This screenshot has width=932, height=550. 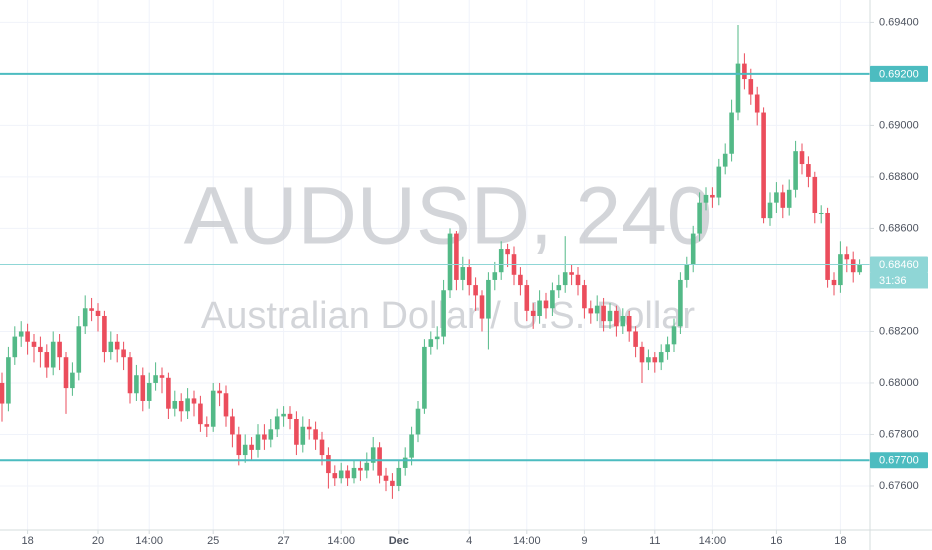 I want to click on y-tick-label: 0.67600, so click(x=899, y=486).